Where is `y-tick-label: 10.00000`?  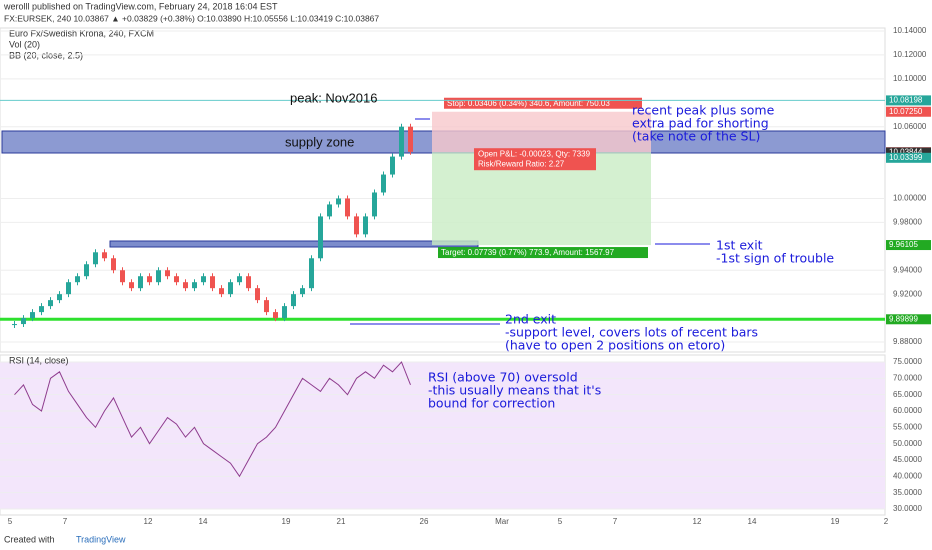
y-tick-label: 10.00000 is located at coordinates (910, 198).